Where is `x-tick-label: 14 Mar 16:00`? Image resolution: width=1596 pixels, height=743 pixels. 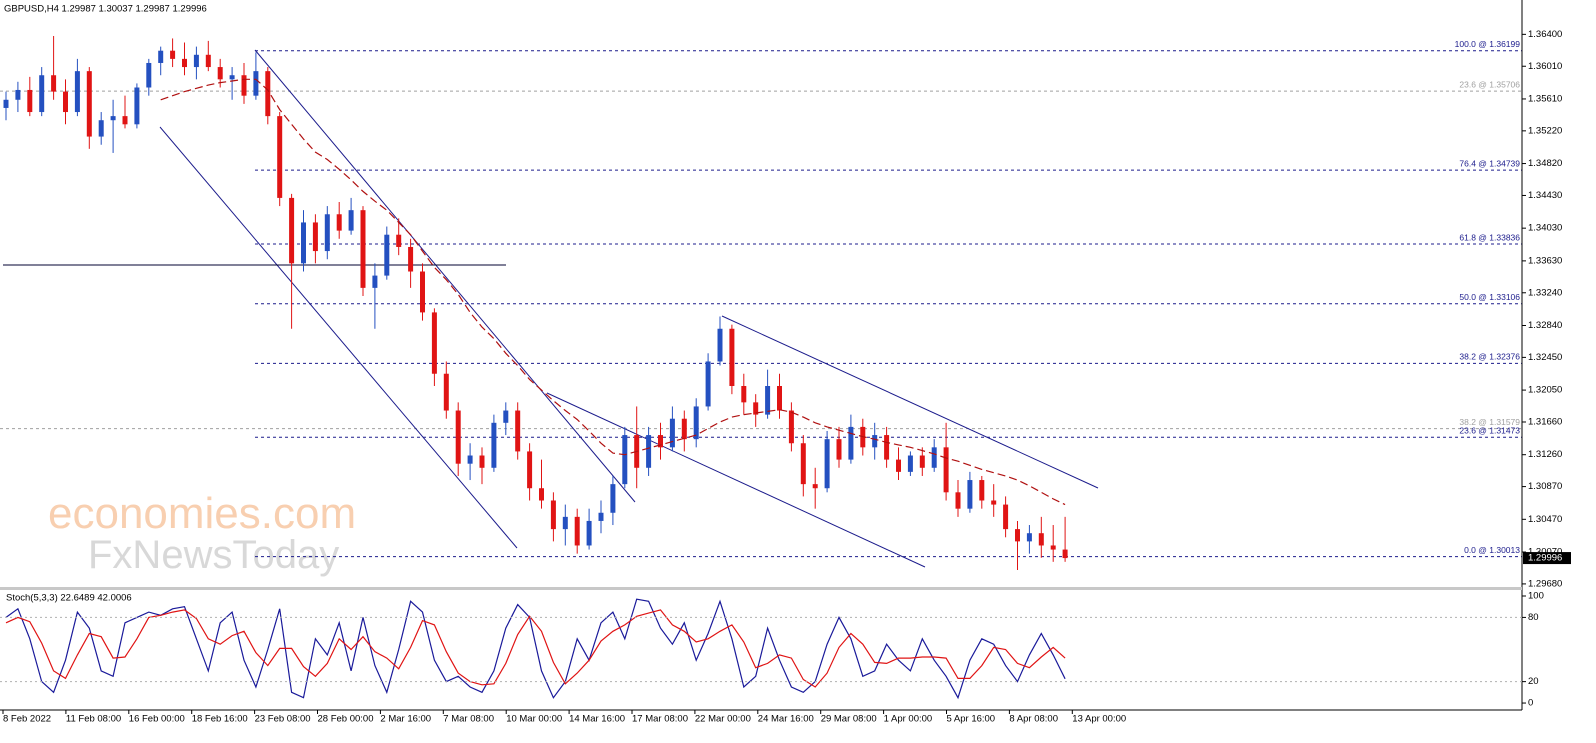 x-tick-label: 14 Mar 16:00 is located at coordinates (597, 719).